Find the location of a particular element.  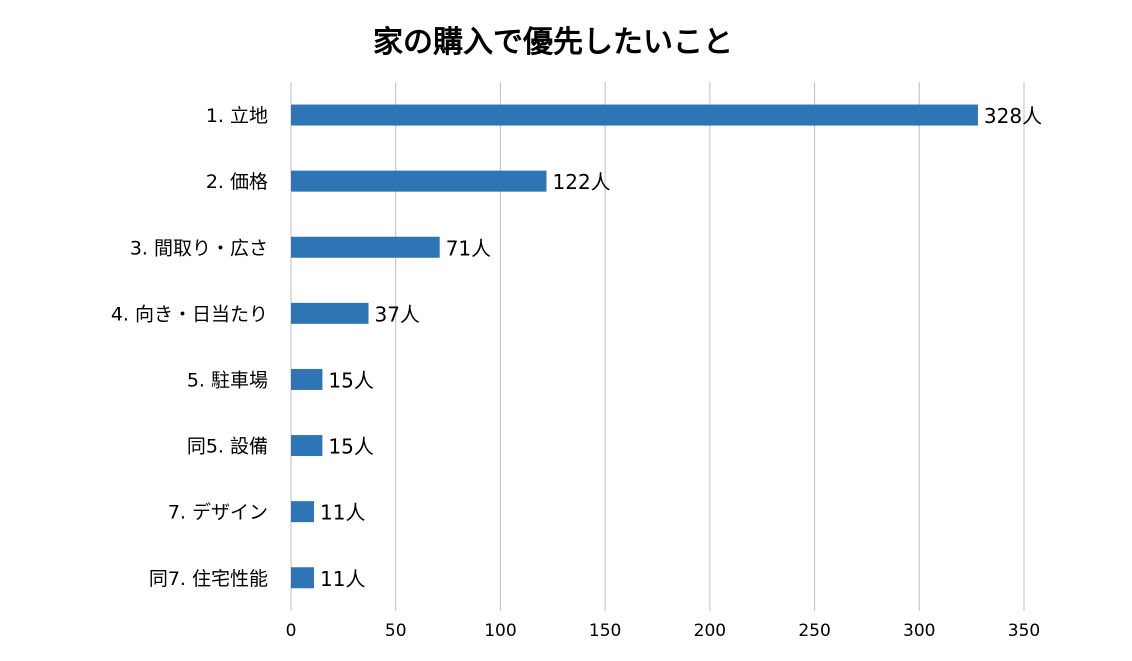

x-tick-label: 200 is located at coordinates (710, 631).